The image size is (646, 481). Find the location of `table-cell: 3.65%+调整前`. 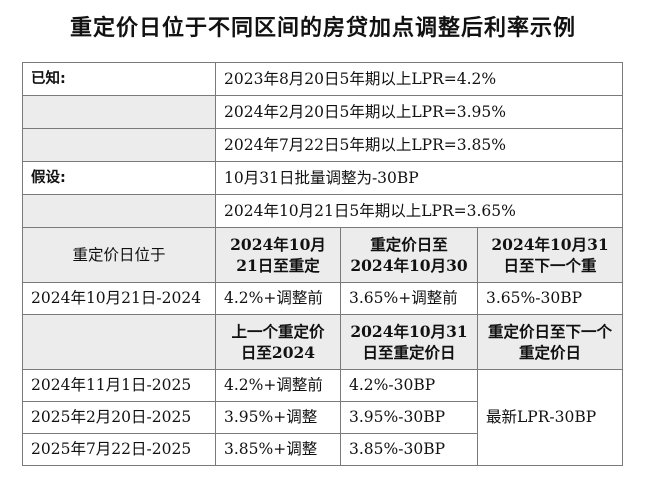

table-cell: 3.65%+调整前 is located at coordinates (409, 298).